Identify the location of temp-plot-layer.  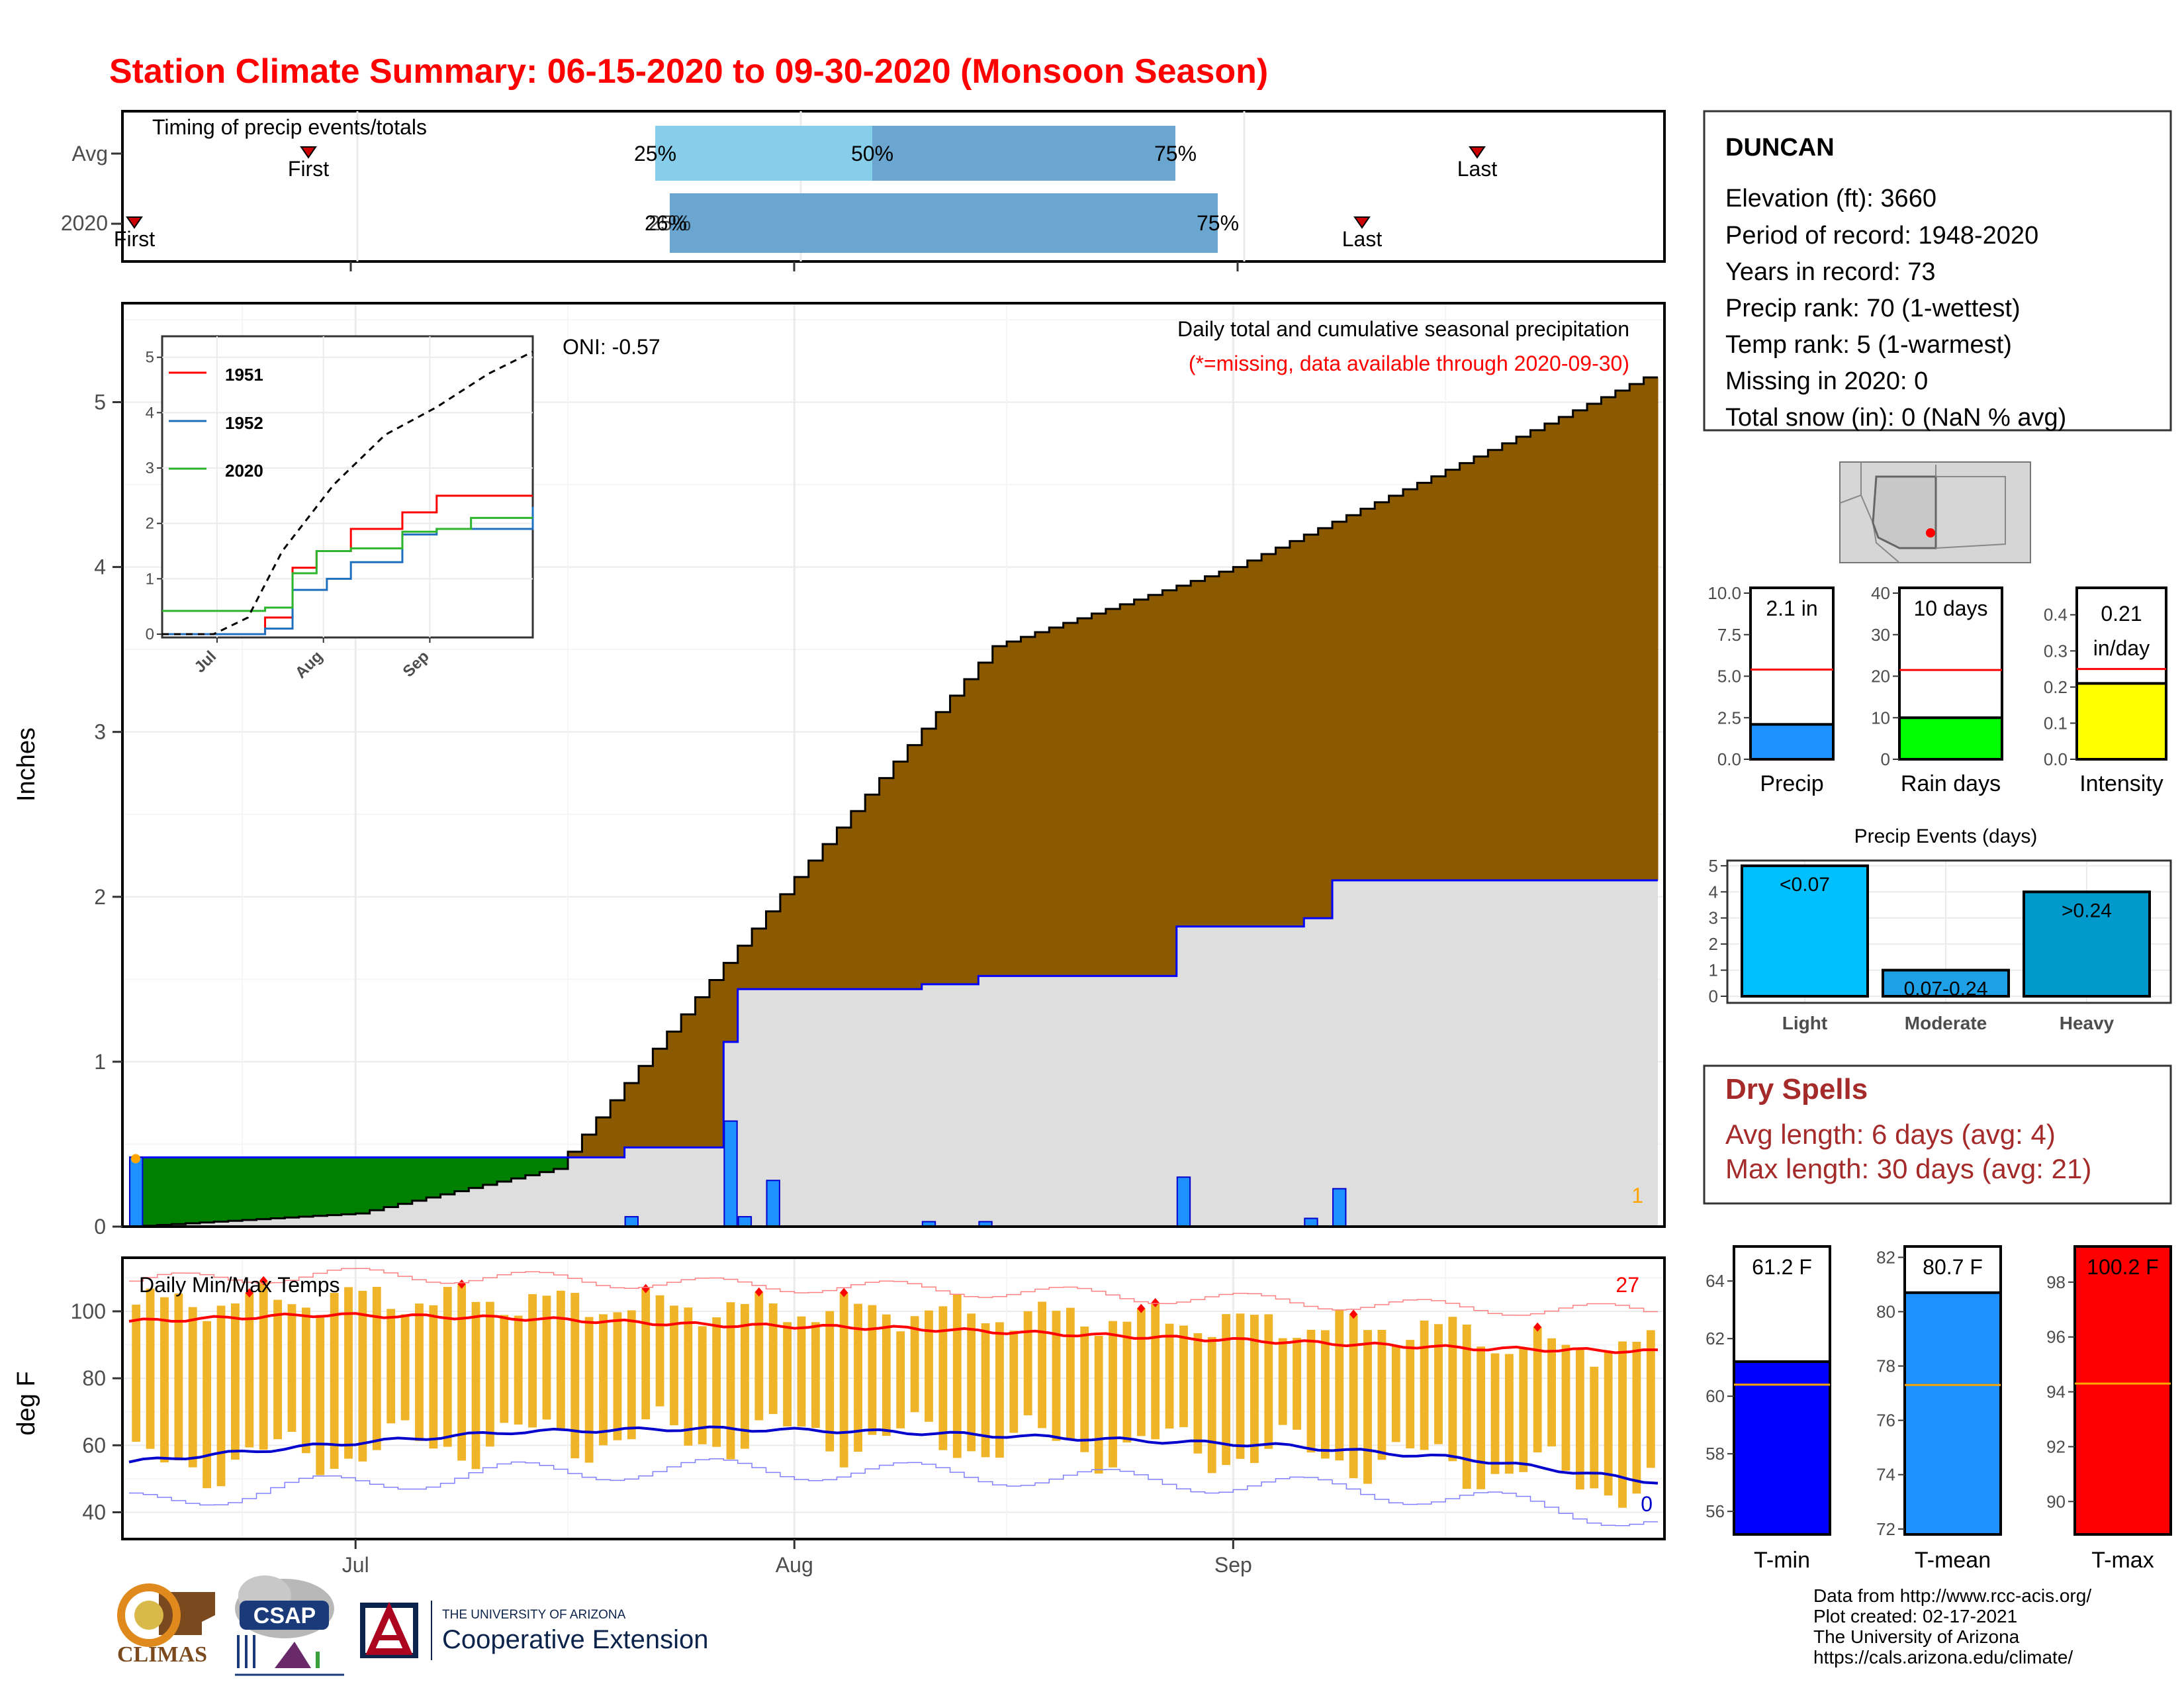
(893, 1397).